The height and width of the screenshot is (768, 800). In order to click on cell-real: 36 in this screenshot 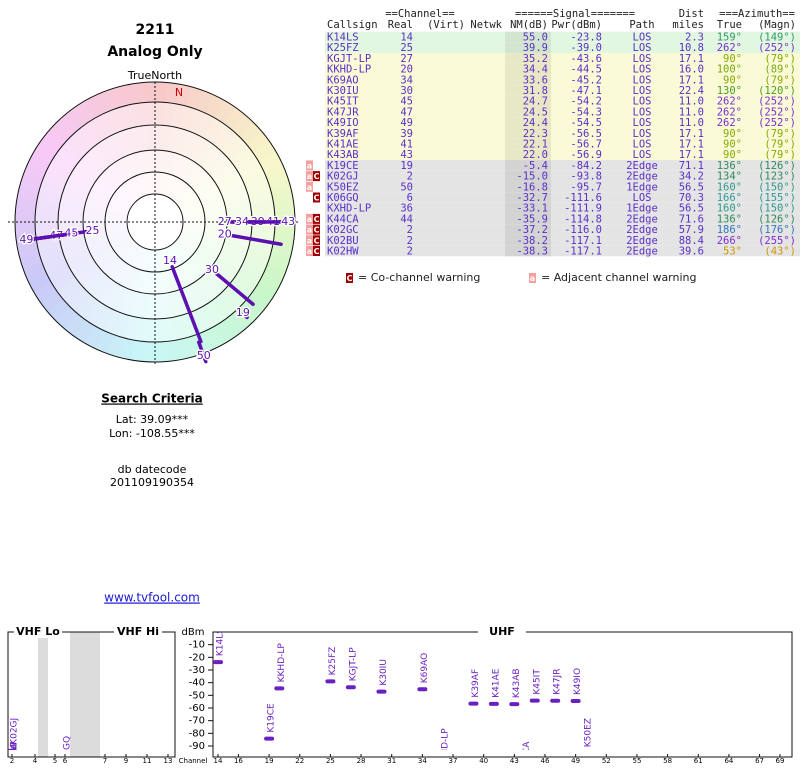, I will do `click(406, 209)`.